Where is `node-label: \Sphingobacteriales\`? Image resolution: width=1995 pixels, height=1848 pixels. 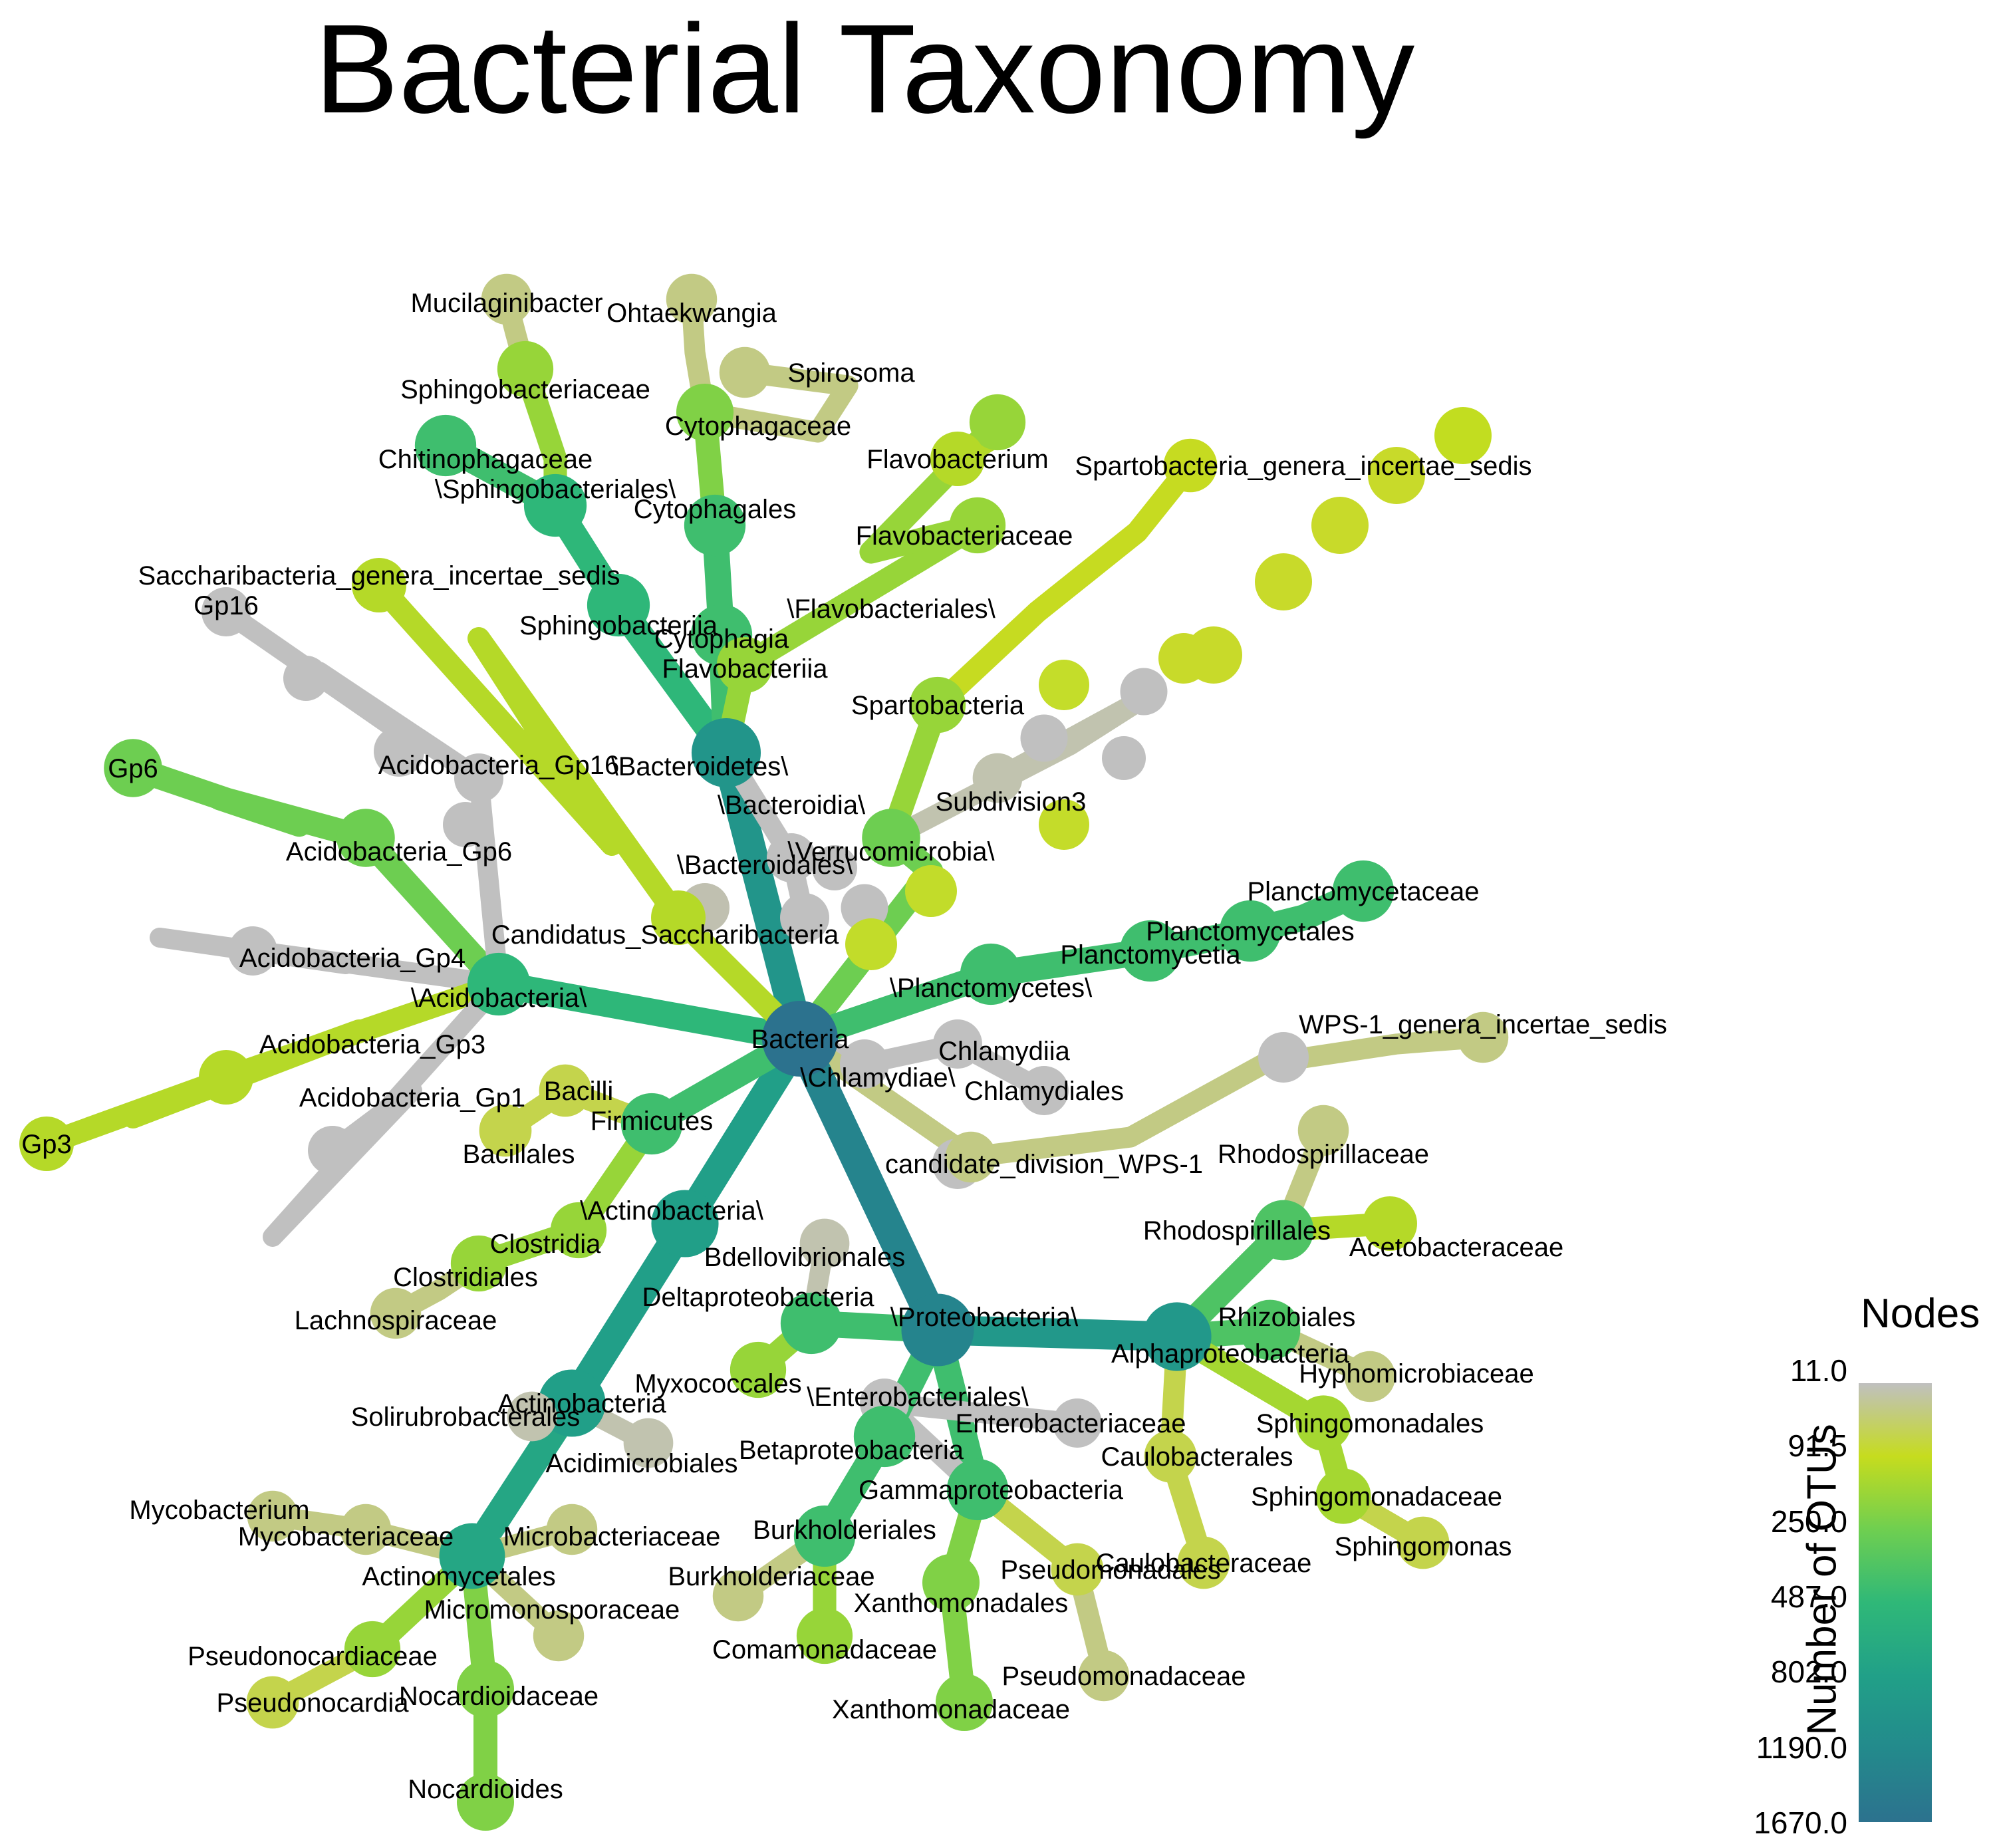 node-label: \Sphingobacteriales\ is located at coordinates (555, 489).